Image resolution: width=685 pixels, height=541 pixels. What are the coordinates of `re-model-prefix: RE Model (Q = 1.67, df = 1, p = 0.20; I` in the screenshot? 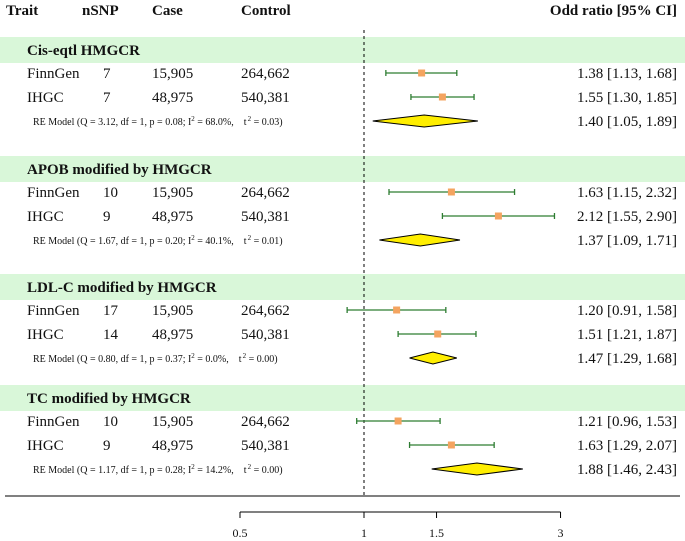 It's located at (112, 241).